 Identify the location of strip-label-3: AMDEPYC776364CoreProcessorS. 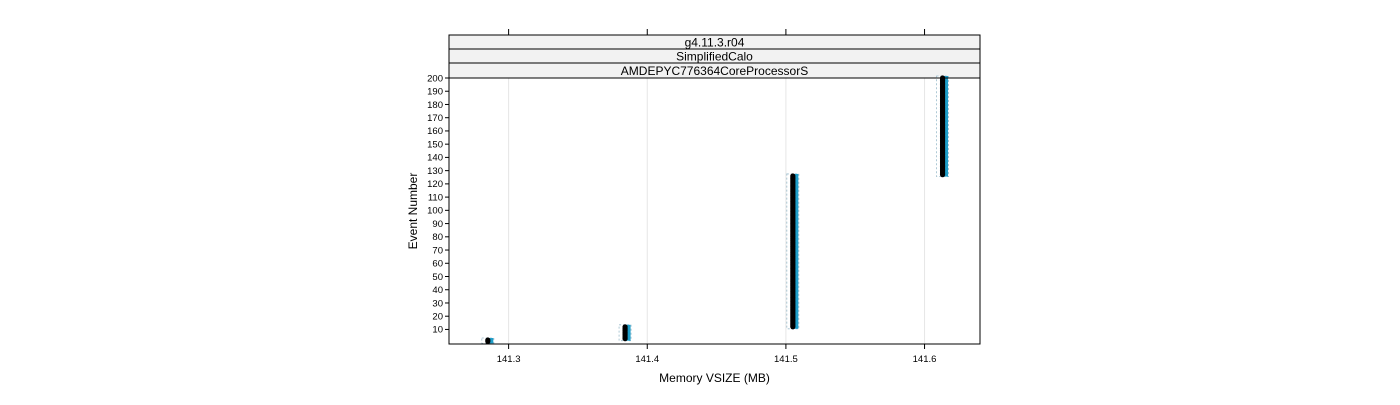
(714, 71).